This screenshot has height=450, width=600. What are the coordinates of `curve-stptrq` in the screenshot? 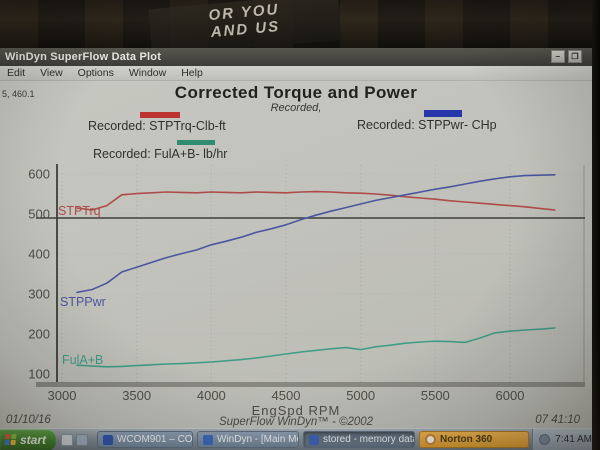 It's located at (316, 200).